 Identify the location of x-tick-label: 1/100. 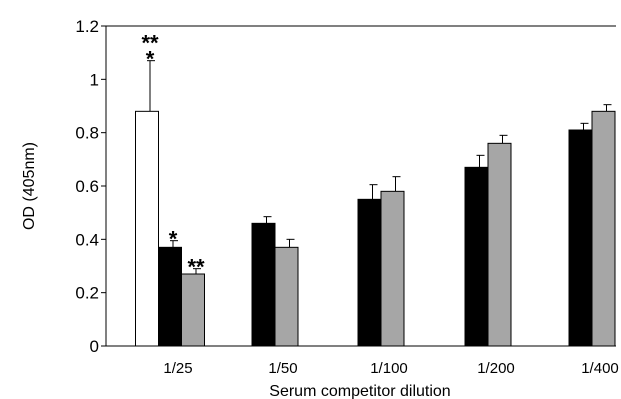
(389, 368).